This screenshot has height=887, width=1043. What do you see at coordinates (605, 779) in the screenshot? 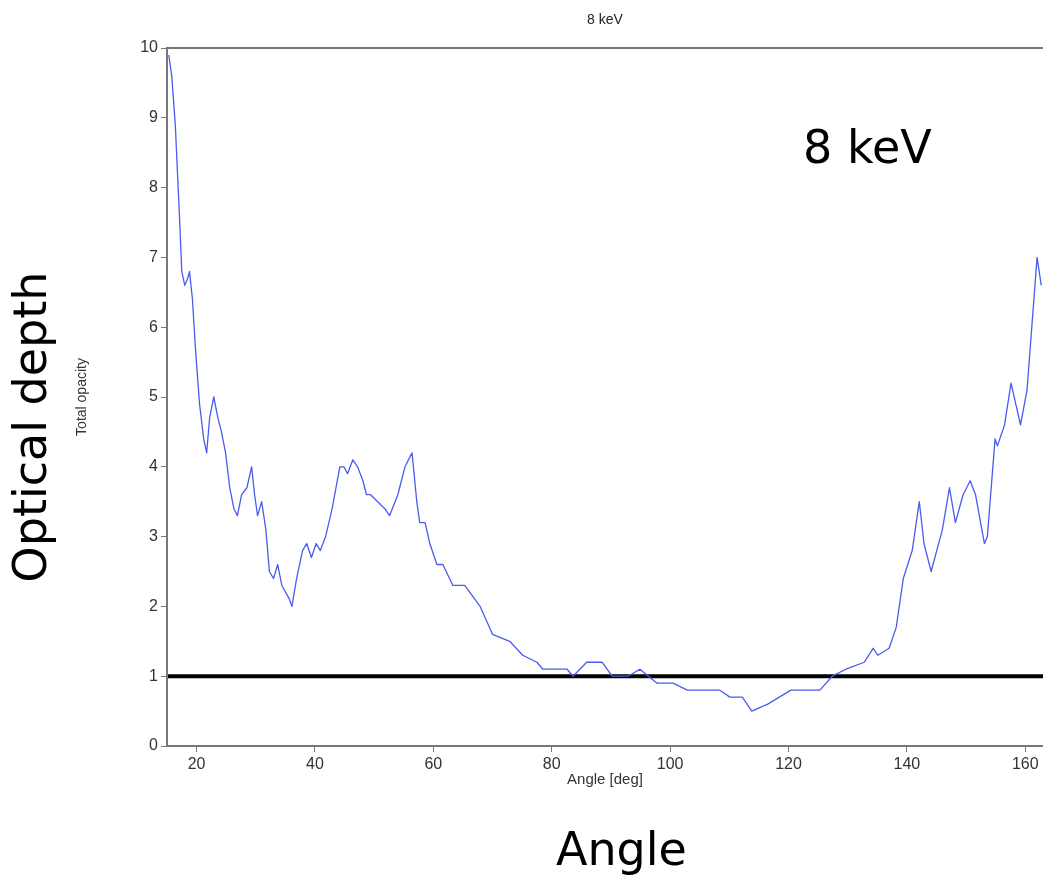
I see `x-axis-title: Angle [deg]` at bounding box center [605, 779].